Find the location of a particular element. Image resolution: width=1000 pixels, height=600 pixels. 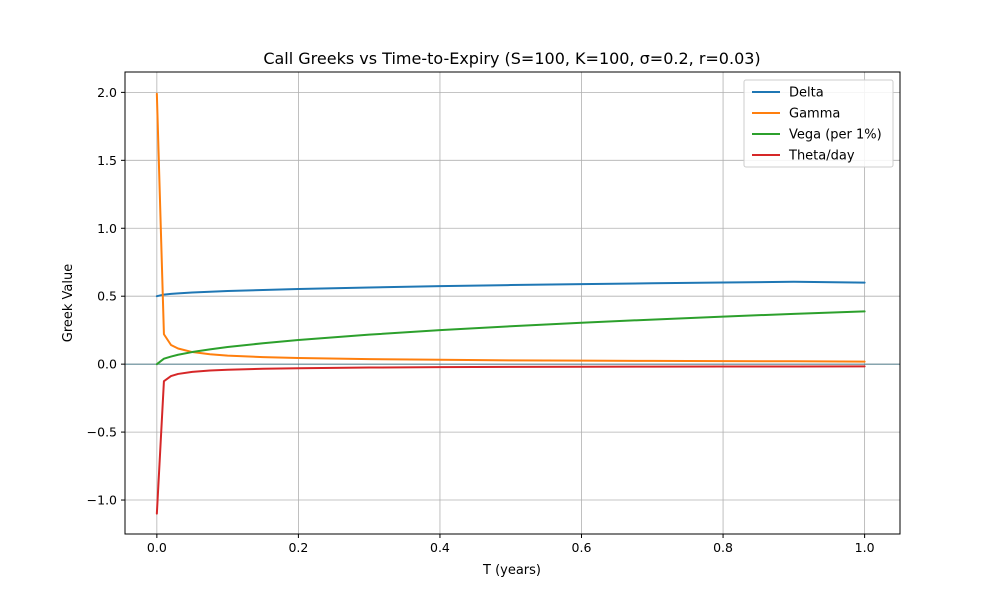

y-tick-label: 2.0 is located at coordinates (107, 92).